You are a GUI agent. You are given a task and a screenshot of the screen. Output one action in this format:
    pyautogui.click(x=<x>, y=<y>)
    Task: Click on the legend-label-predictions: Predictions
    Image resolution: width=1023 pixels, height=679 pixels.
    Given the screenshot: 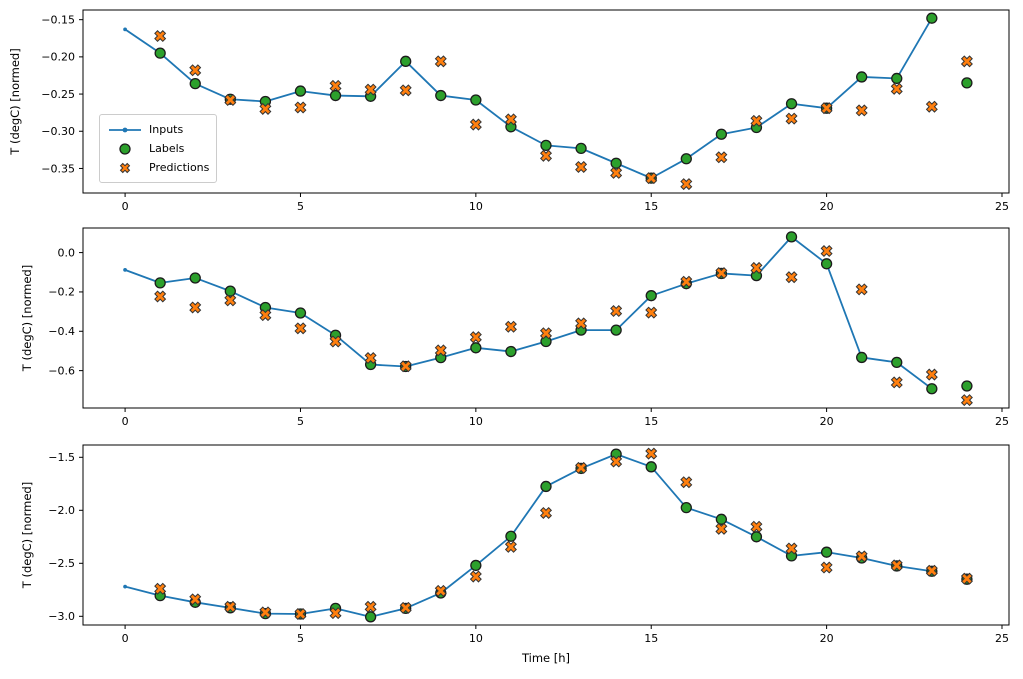 What is the action you would take?
    pyautogui.click(x=179, y=167)
    